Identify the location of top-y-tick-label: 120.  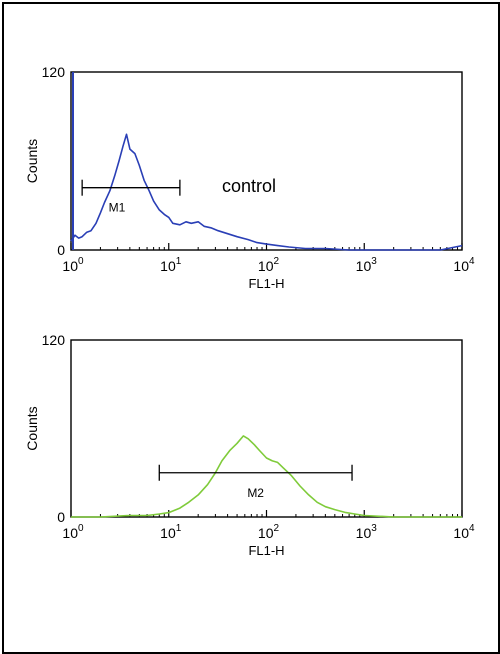
(54, 72).